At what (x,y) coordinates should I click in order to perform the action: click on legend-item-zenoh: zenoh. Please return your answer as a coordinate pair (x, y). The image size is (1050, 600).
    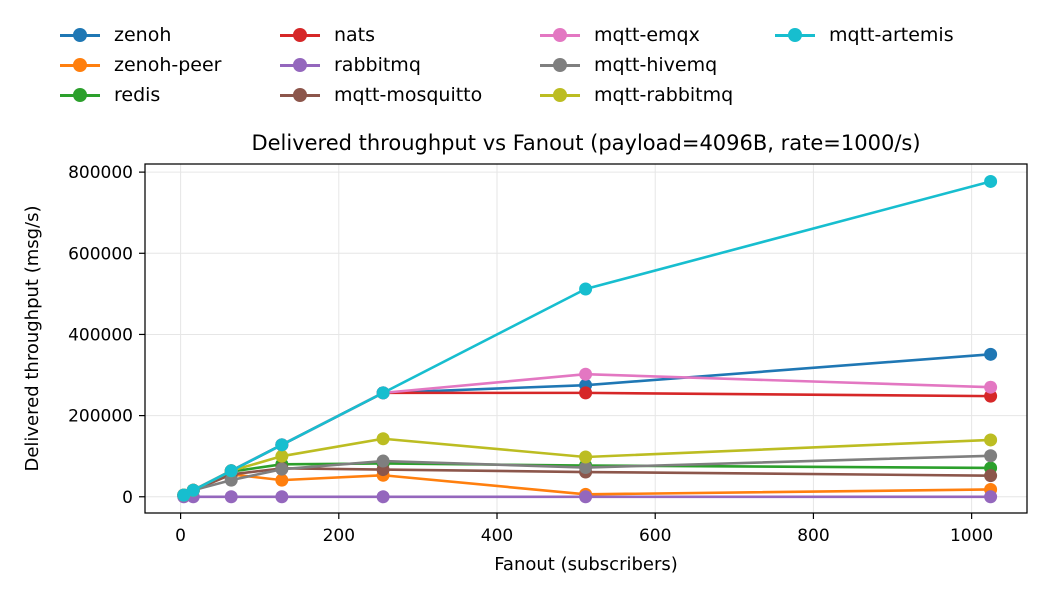
    Looking at the image, I should click on (115, 35).